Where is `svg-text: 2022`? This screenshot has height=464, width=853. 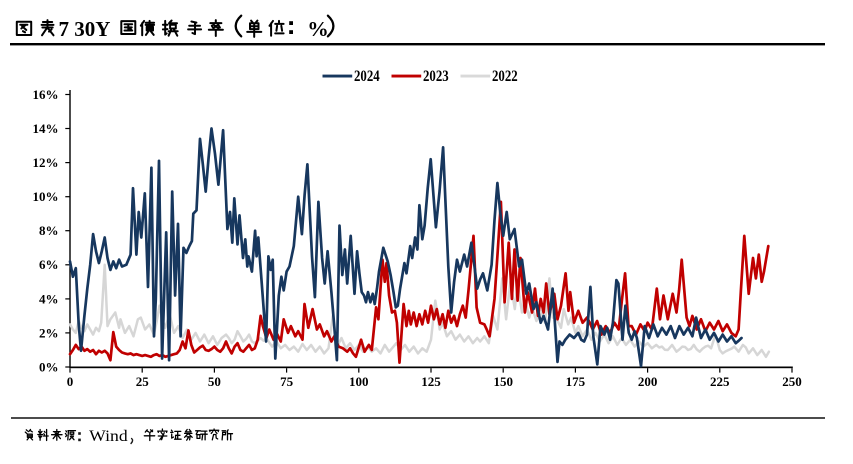
svg-text: 2022 is located at coordinates (505, 76).